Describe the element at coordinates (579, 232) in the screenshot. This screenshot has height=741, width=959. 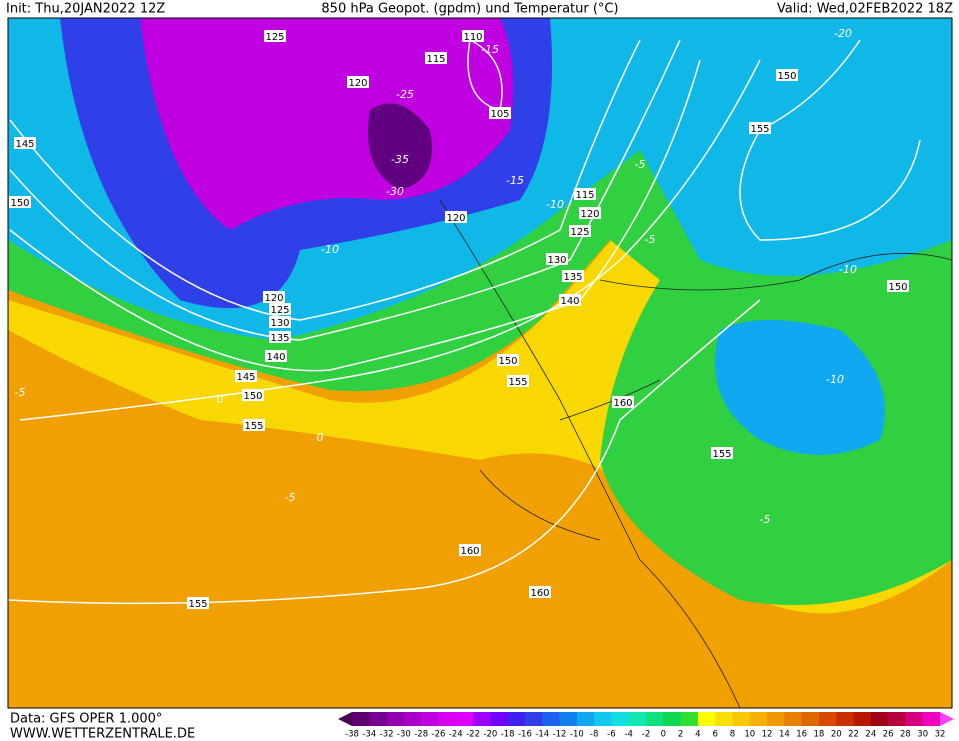
I see `geopotential-label: 125` at that location.